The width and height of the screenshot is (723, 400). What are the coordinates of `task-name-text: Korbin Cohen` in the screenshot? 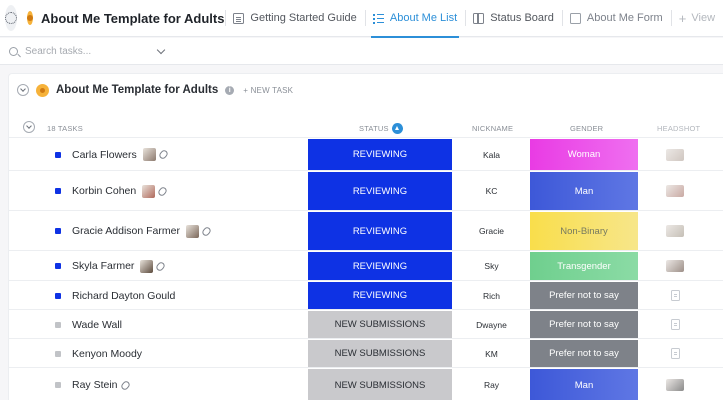 It's located at (104, 191).